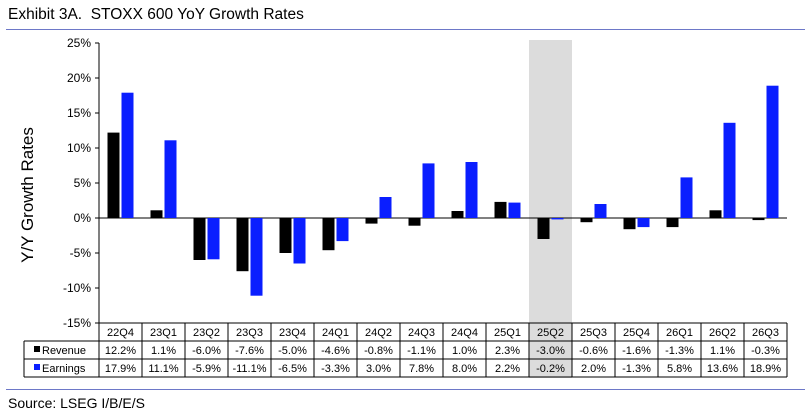 This screenshot has width=811, height=416. What do you see at coordinates (206, 369) in the screenshot?
I see `earnings-value-23Q2: -5.9%` at bounding box center [206, 369].